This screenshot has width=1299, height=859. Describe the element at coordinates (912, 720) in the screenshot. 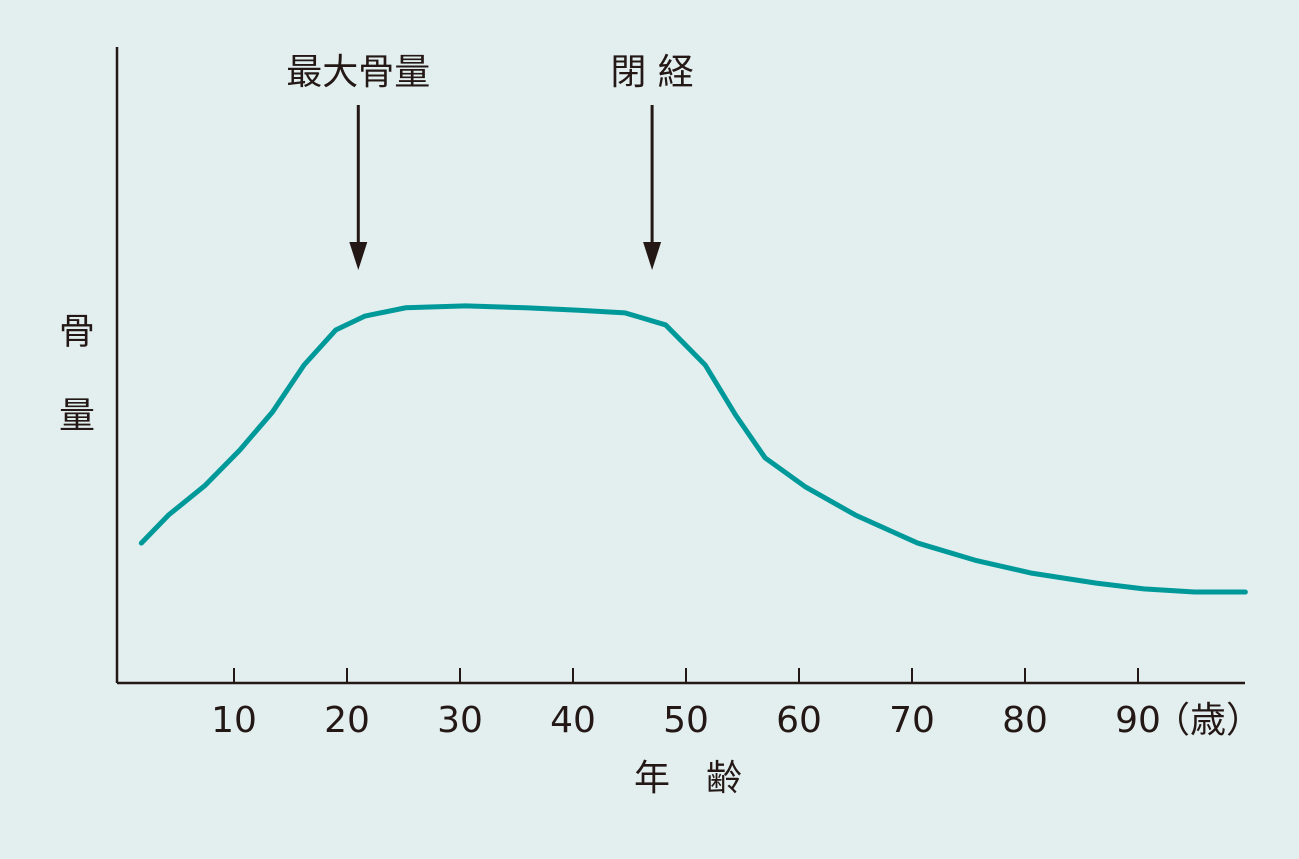

I see `x-tick-label: 70` at that location.